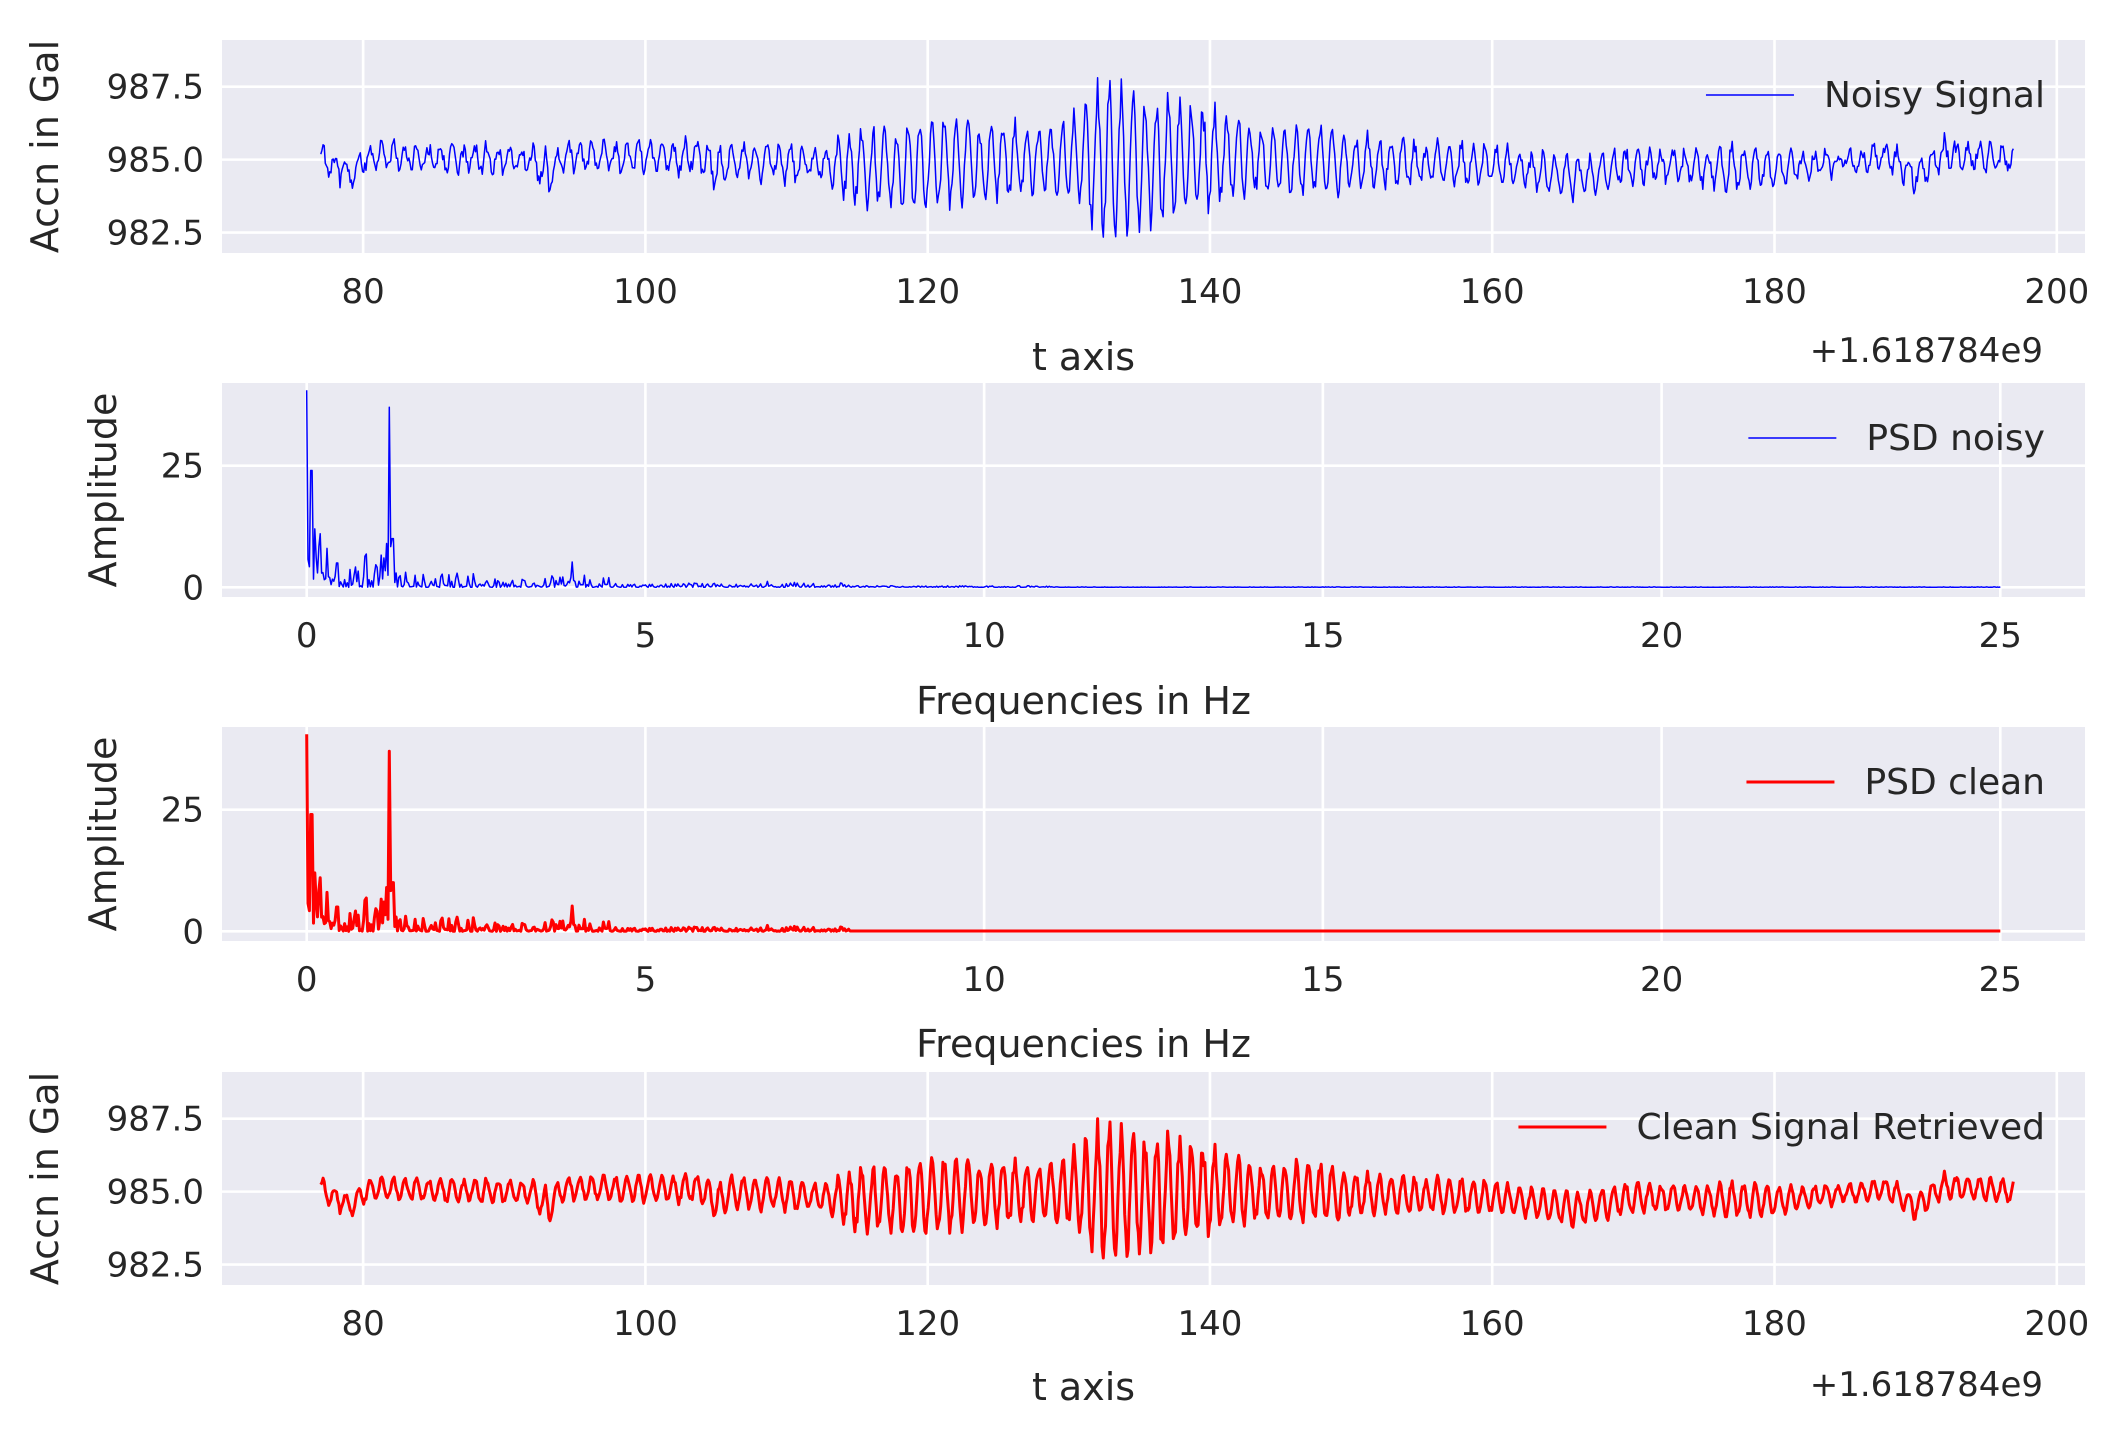  I want to click on psd-noisy-x-tick-label: 10, so click(984, 636).